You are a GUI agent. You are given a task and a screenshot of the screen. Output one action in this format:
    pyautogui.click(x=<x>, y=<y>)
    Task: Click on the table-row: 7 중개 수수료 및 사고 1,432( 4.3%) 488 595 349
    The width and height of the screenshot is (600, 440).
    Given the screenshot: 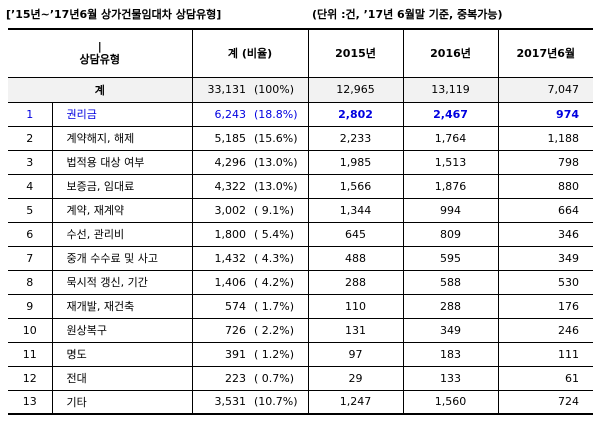 What is the action you would take?
    pyautogui.click(x=301, y=258)
    